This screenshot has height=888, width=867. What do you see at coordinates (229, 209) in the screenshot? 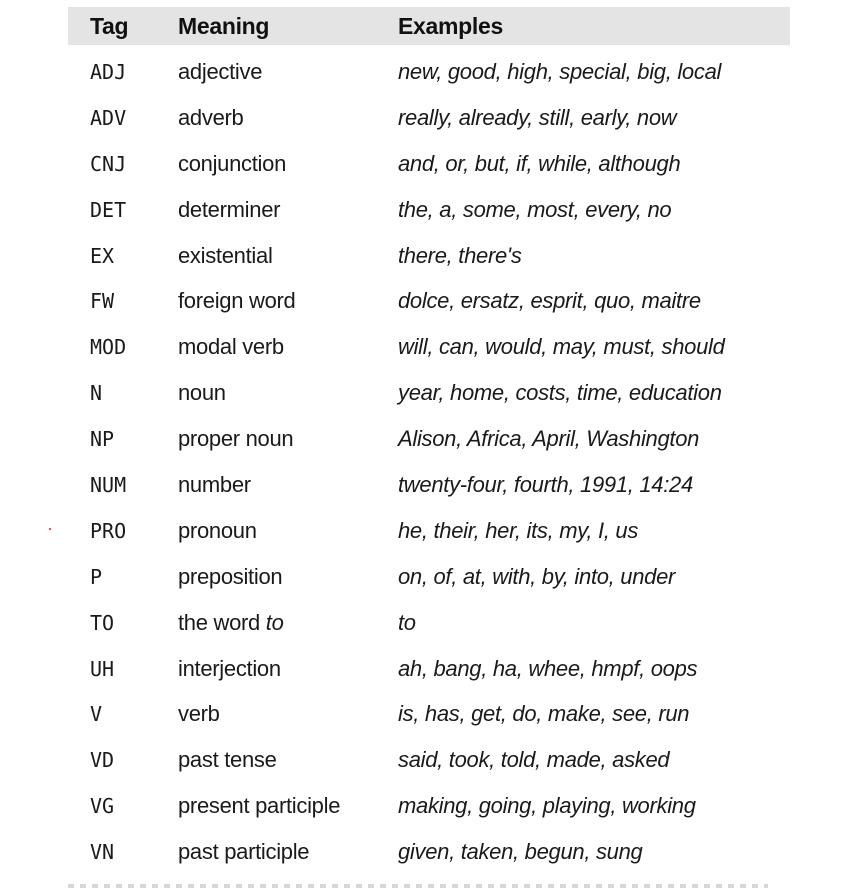
I see `meaning-cell: determiner` at bounding box center [229, 209].